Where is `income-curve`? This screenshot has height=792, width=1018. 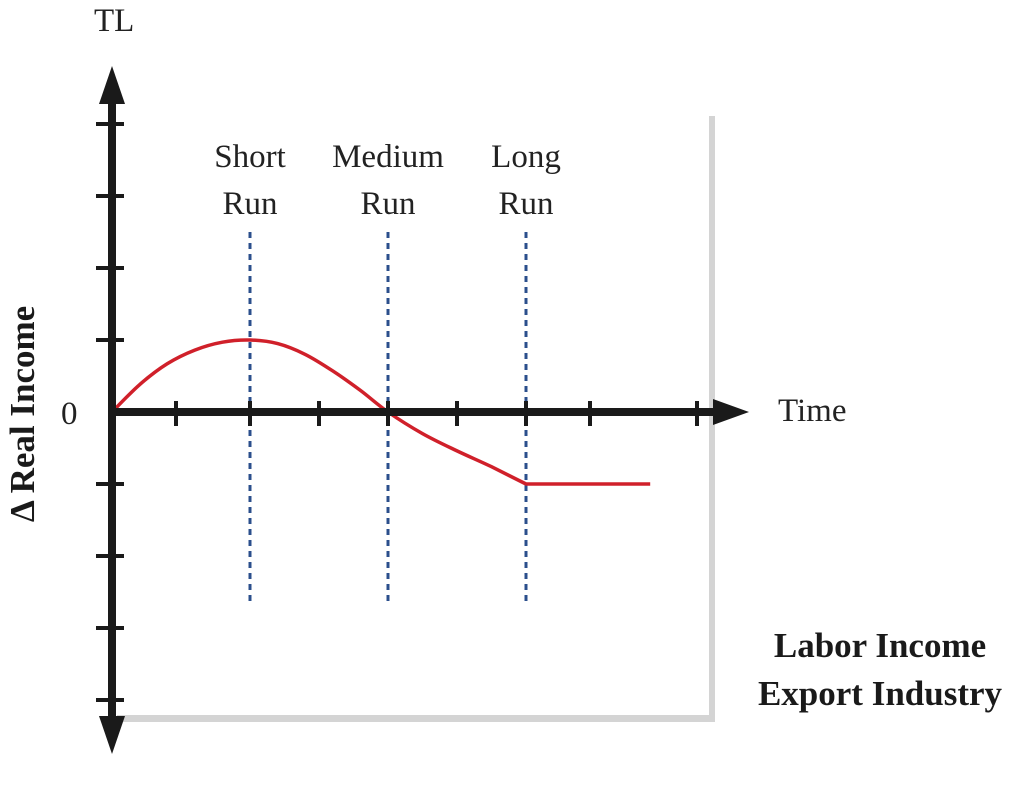
income-curve is located at coordinates (380, 412).